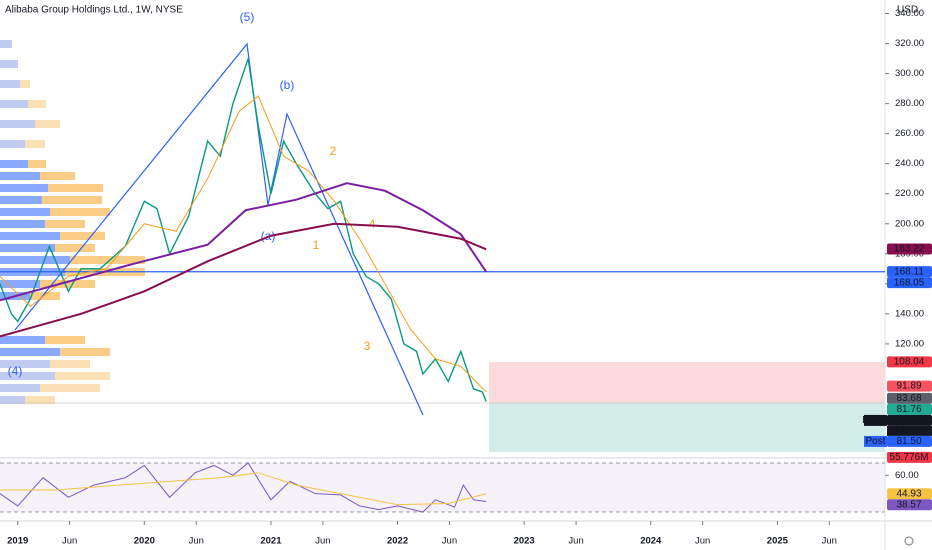  I want to click on price-tag: 83.68, so click(908, 398).